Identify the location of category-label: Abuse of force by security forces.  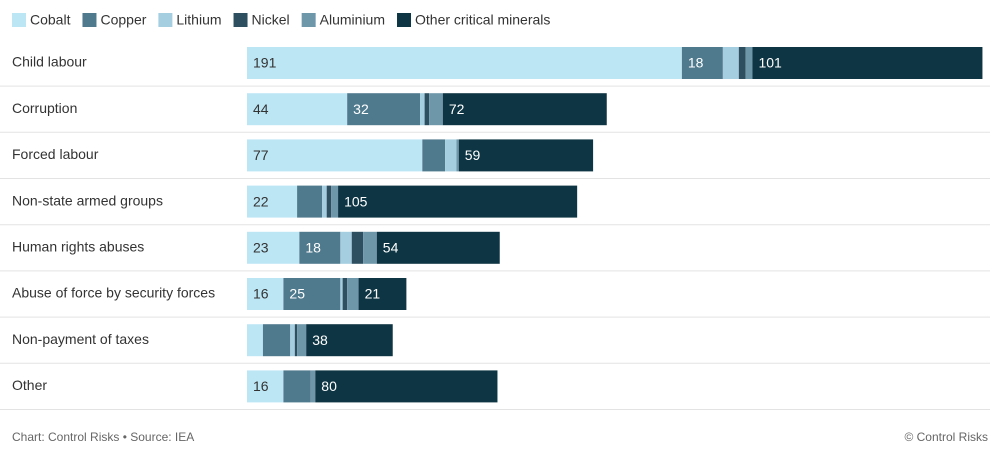
(113, 293).